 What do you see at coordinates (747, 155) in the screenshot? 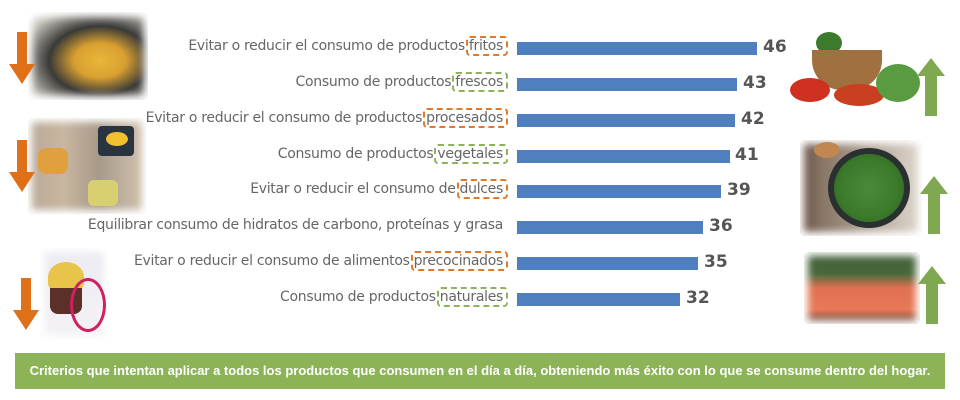
I see `value-label: 41` at bounding box center [747, 155].